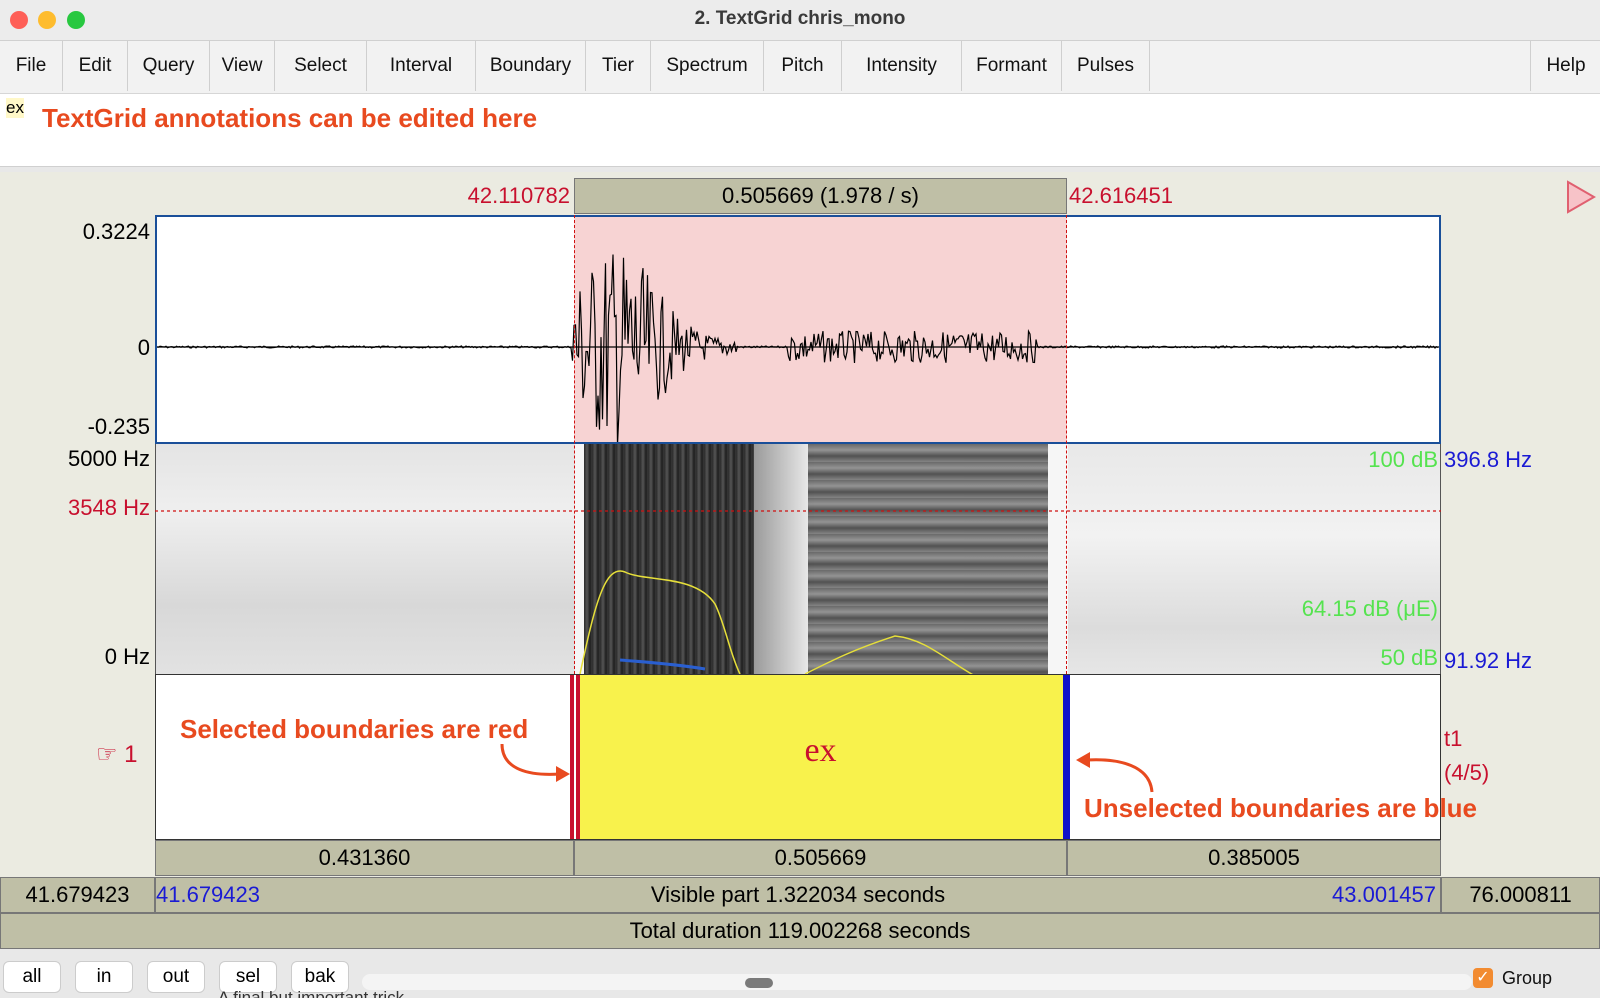 This screenshot has height=998, width=1600. Describe the element at coordinates (800, 931) in the screenshot. I see `total-duration-bar: Total duration 119.002268 seconds` at that location.